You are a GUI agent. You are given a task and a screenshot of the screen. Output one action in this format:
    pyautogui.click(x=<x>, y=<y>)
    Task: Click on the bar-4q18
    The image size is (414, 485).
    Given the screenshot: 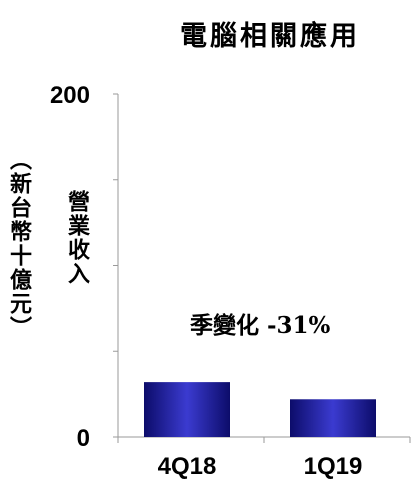 What is the action you would take?
    pyautogui.click(x=187, y=409)
    